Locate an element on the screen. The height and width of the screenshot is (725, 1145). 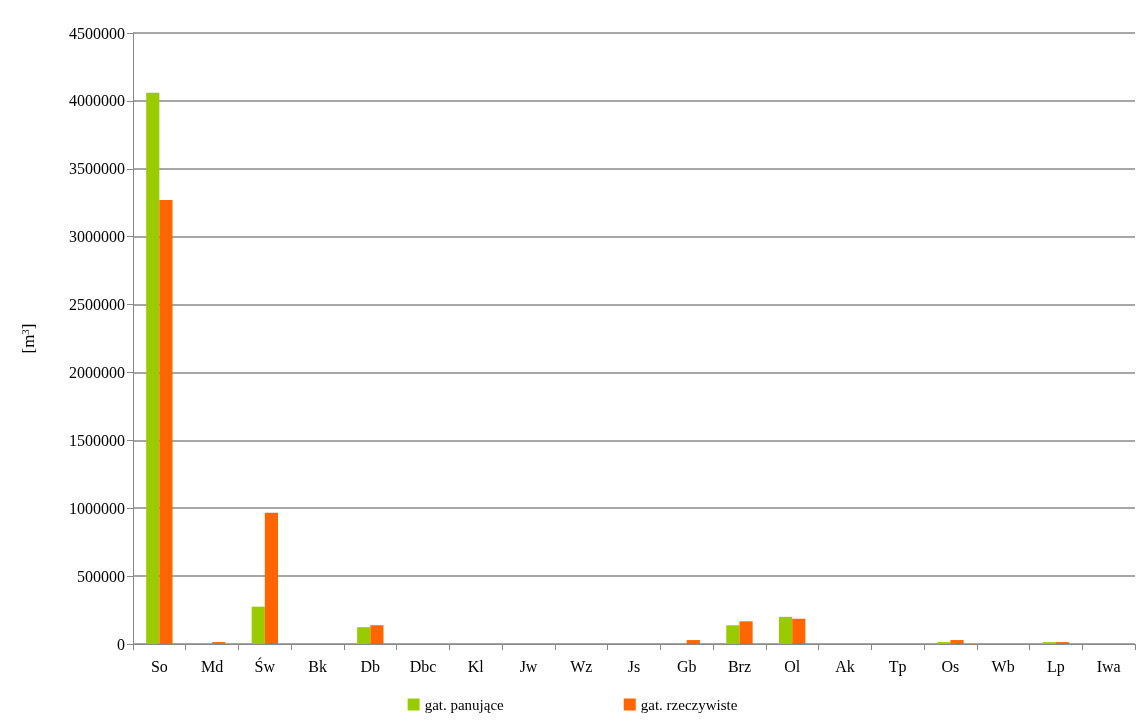
y-tick-label: 3500000 is located at coordinates (97, 169).